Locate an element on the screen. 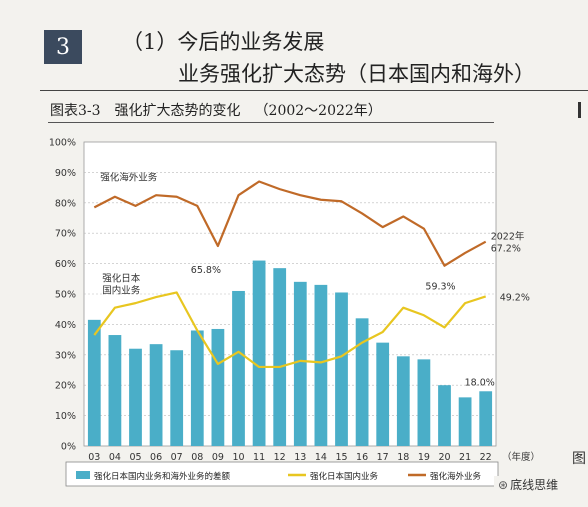 The height and width of the screenshot is (507, 588). y-tick-label: 80% is located at coordinates (65, 203).